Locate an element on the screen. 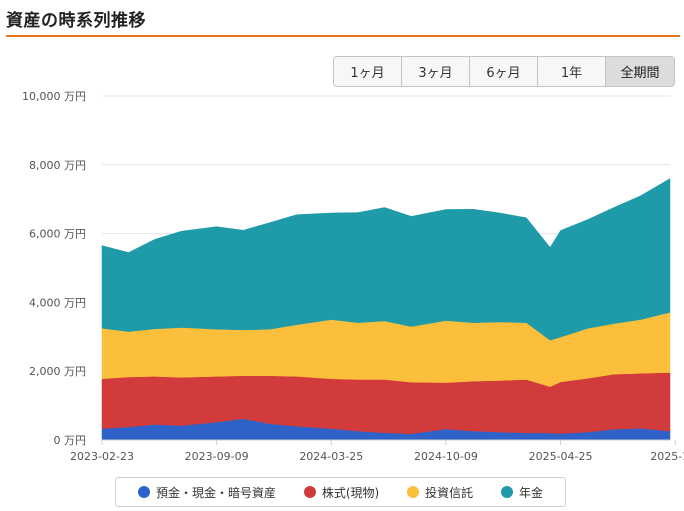  range-selector: 1ヶ月 3ヶ月 6ヶ月 1年 全期間 is located at coordinates (504, 71).